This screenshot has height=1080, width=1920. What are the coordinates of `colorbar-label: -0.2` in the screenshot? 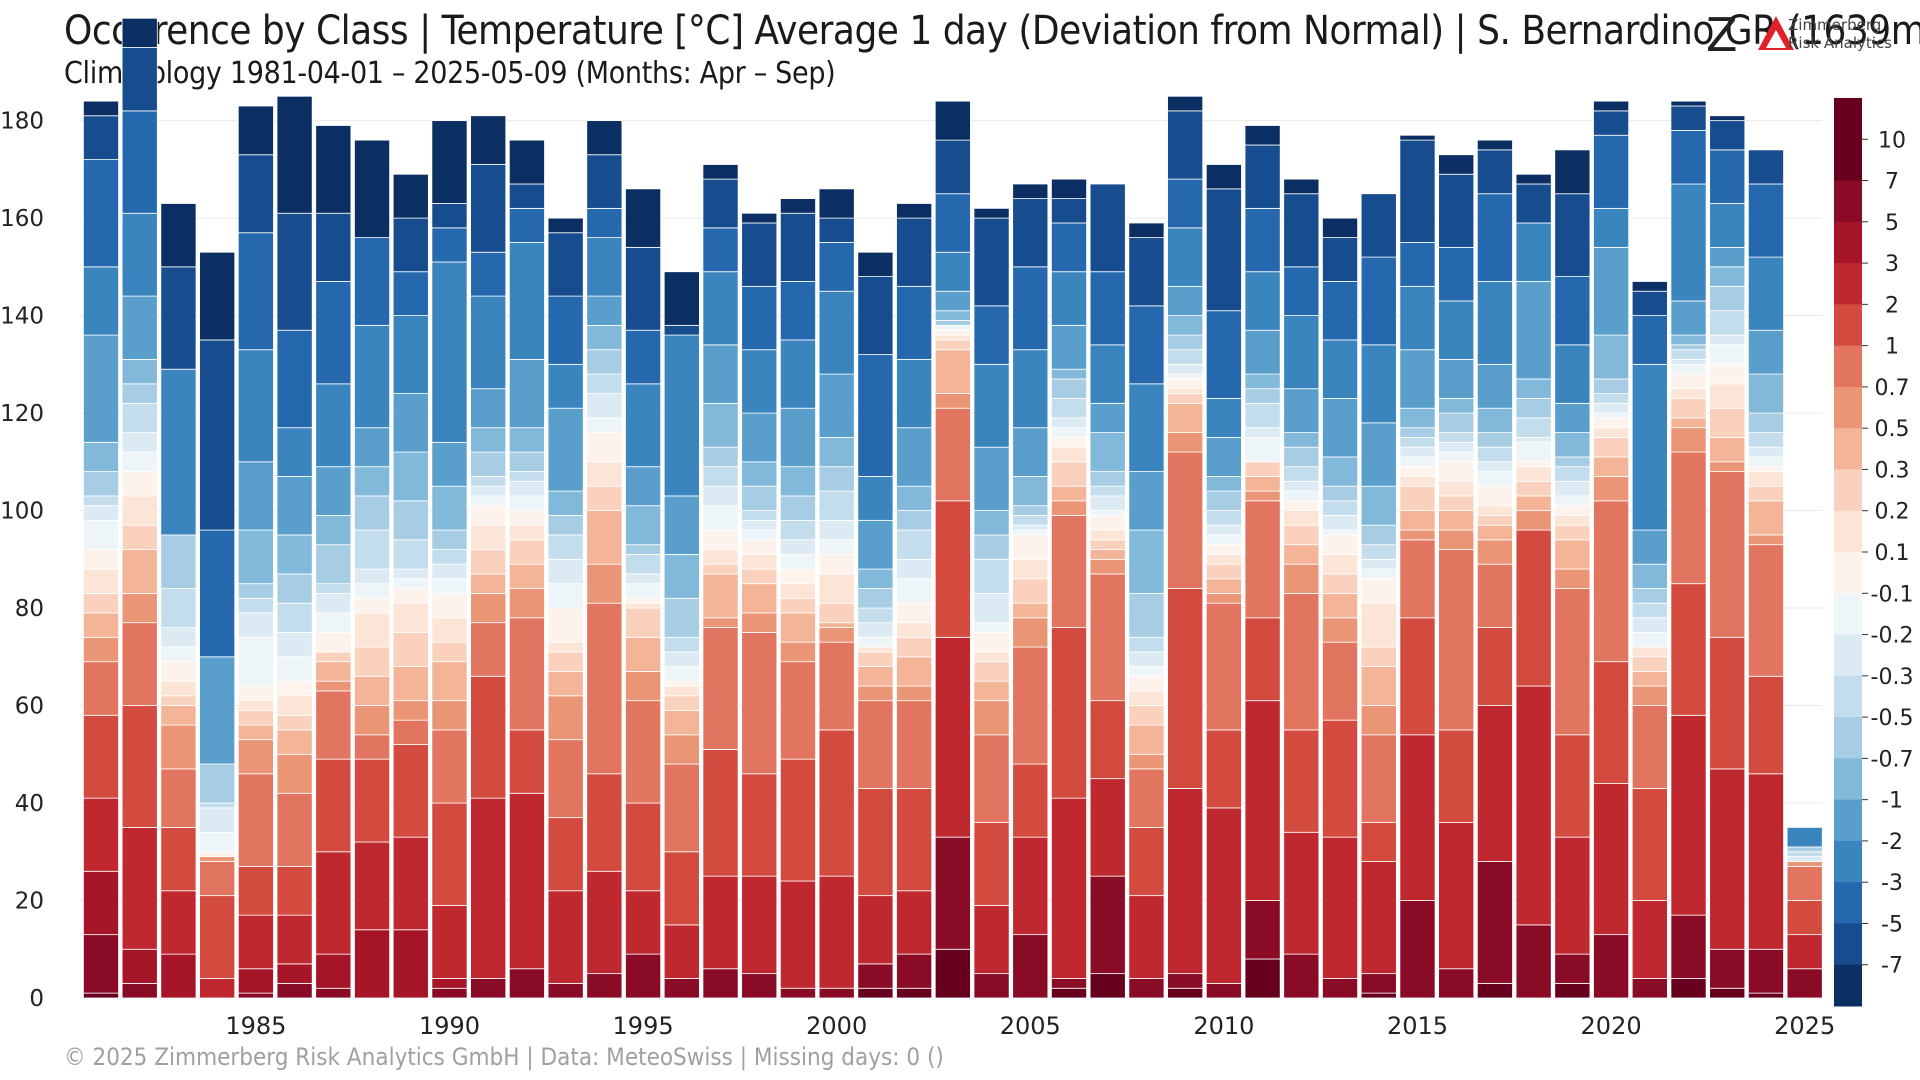 It's located at (1892, 636).